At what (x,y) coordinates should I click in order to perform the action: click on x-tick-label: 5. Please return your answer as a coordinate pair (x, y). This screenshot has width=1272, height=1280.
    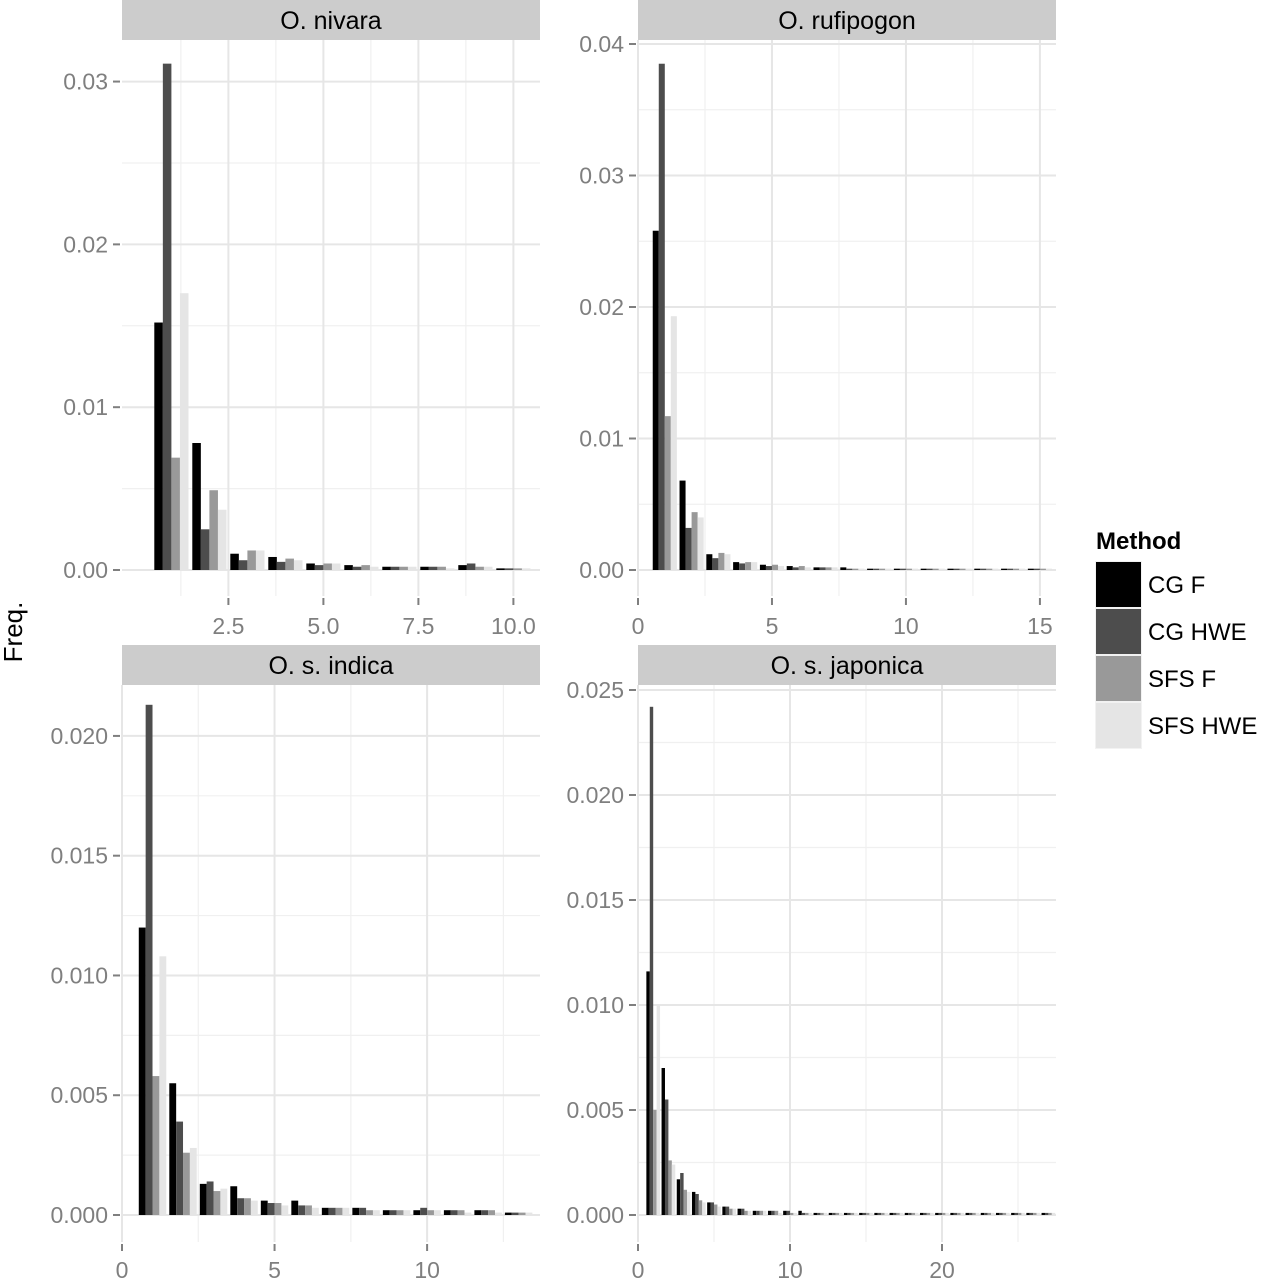
    Looking at the image, I should click on (772, 626).